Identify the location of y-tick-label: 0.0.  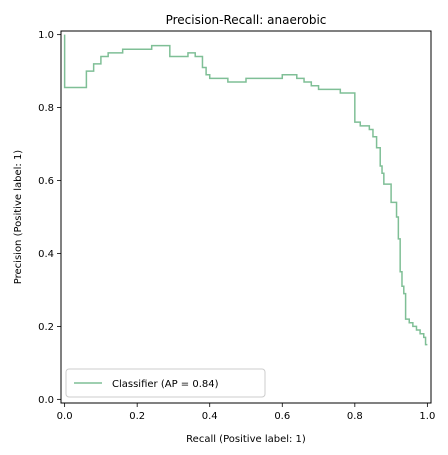
(46, 400).